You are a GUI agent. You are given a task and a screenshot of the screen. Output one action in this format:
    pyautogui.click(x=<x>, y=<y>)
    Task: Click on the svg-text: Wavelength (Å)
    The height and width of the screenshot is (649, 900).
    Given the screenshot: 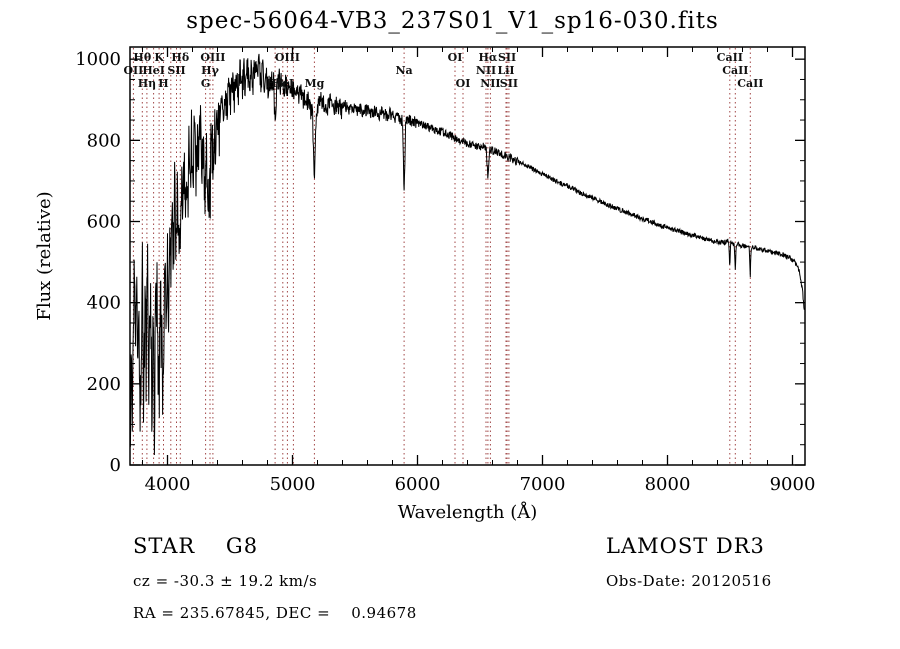 What is the action you would take?
    pyautogui.click(x=468, y=512)
    